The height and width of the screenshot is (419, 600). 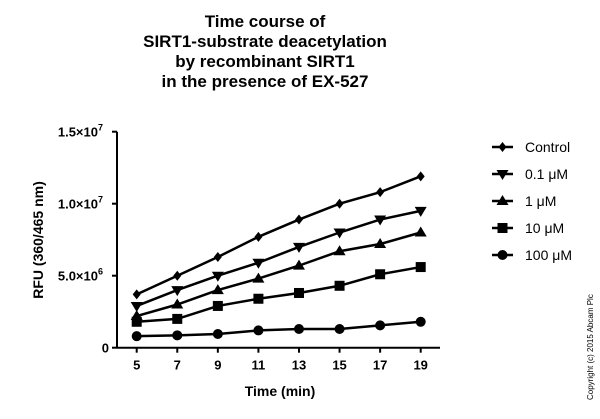 I want to click on y-tick-label: 0, so click(x=105, y=348).